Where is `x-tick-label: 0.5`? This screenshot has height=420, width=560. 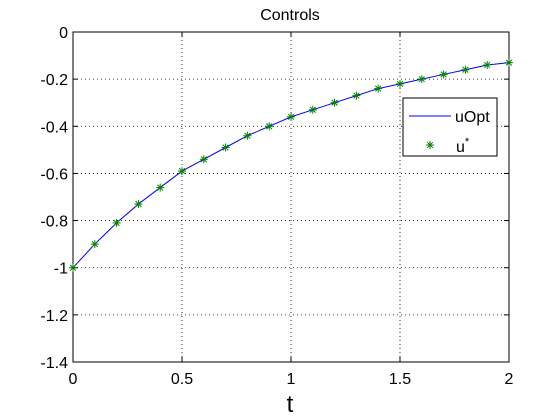 x-tick-label: 0.5 is located at coordinates (182, 379).